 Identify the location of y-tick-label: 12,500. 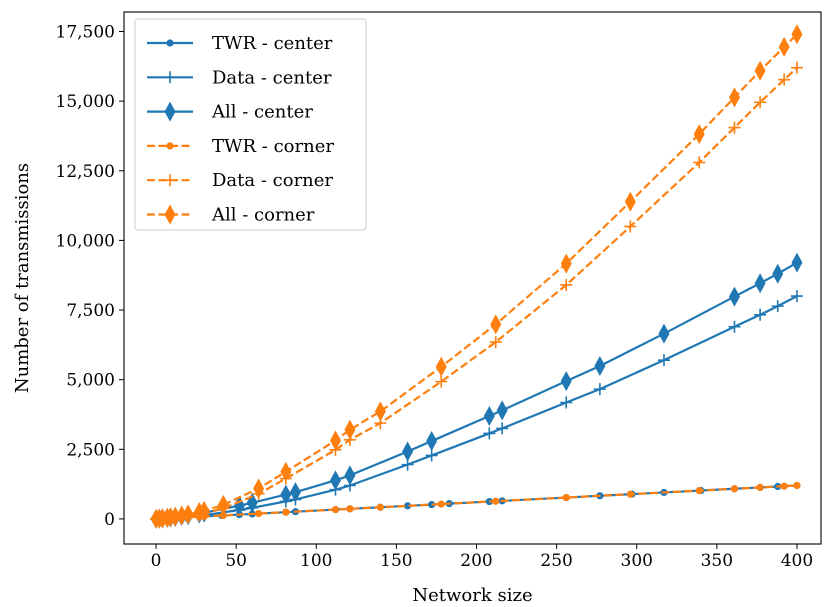
(85, 172).